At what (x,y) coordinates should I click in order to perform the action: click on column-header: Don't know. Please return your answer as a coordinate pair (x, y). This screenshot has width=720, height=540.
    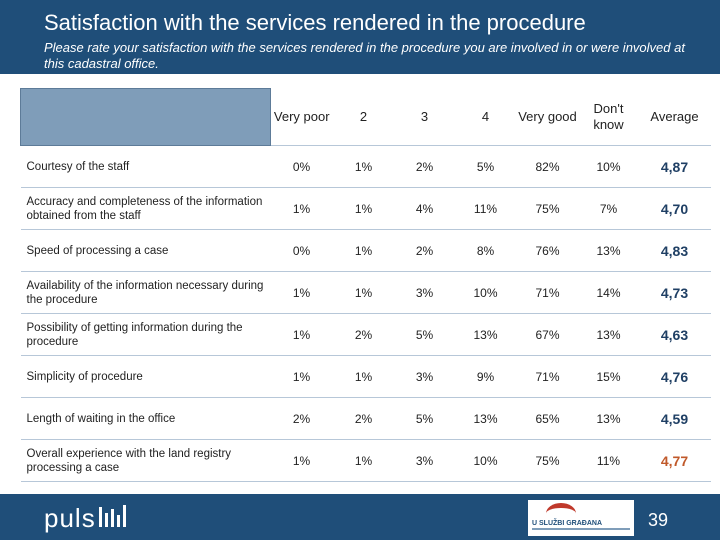
    Looking at the image, I should click on (608, 117).